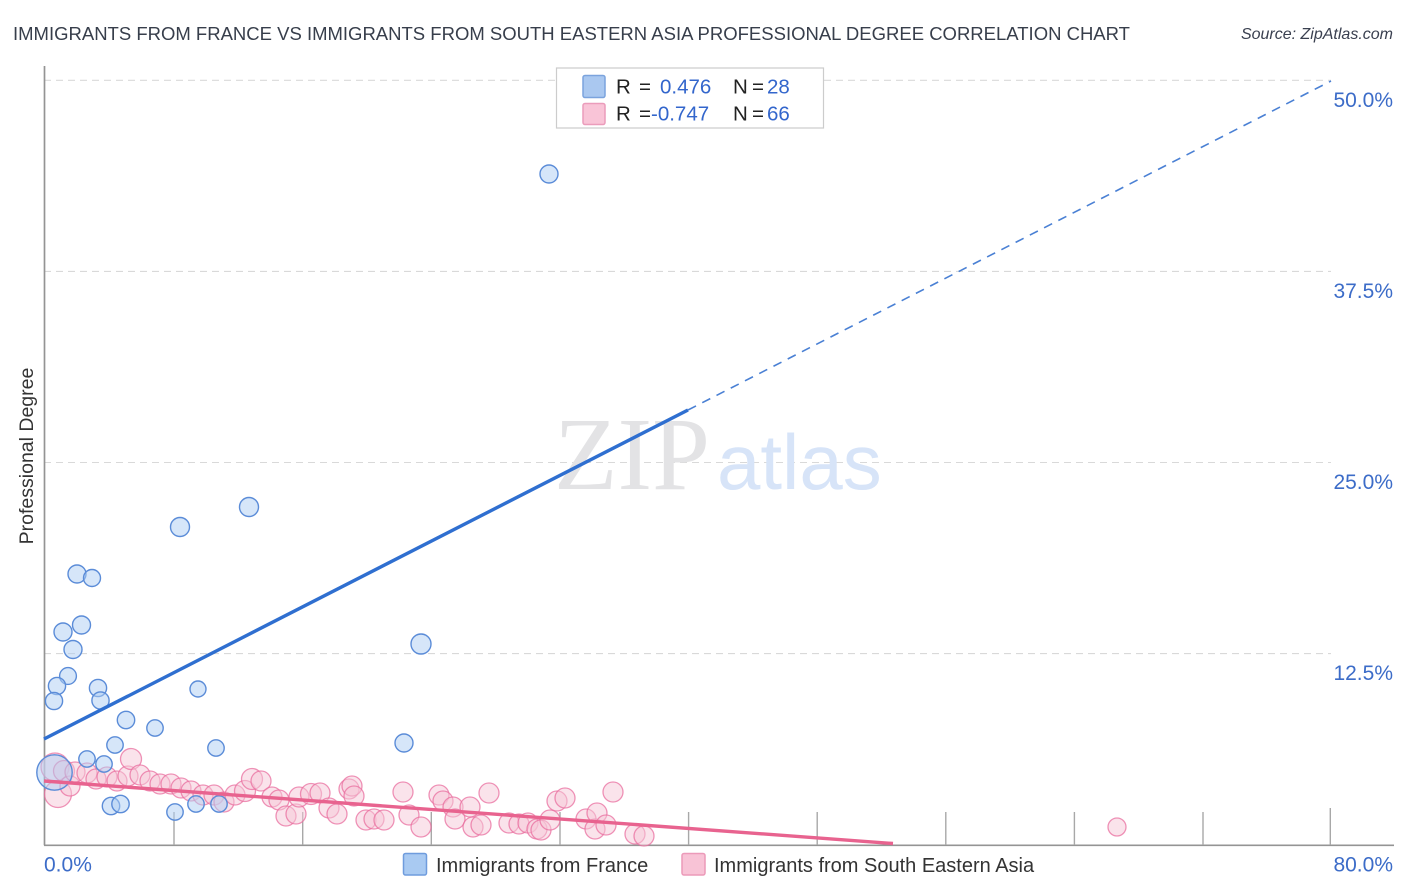 The width and height of the screenshot is (1406, 892). I want to click on svg-text: atlas, so click(799, 462).